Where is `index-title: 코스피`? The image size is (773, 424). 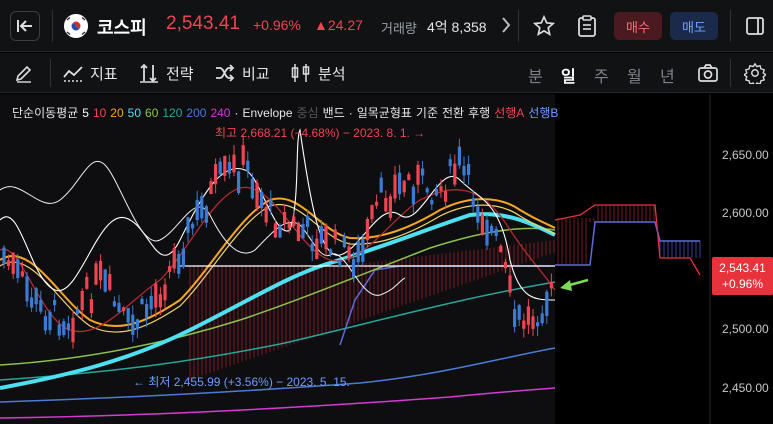 index-title: 코스피 is located at coordinates (122, 28).